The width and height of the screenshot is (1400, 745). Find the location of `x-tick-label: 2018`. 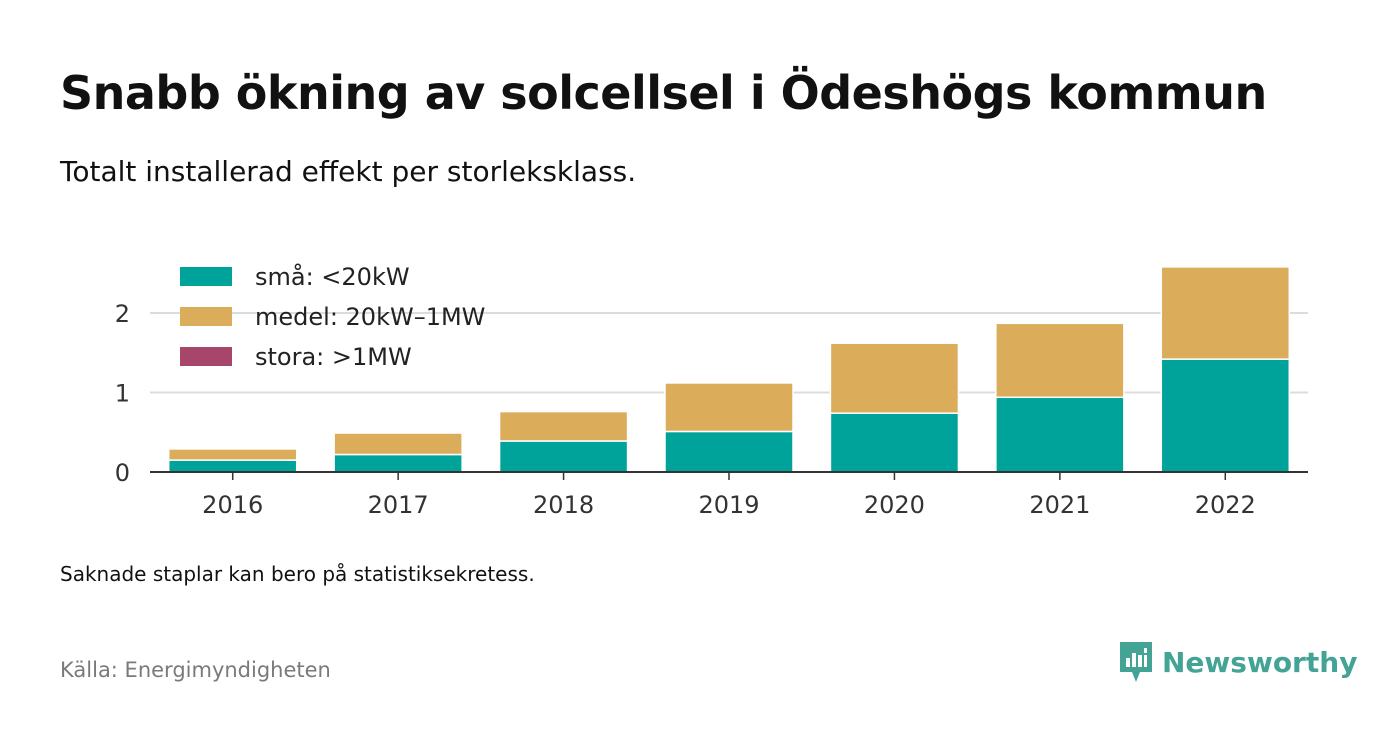

x-tick-label: 2018 is located at coordinates (563, 505).